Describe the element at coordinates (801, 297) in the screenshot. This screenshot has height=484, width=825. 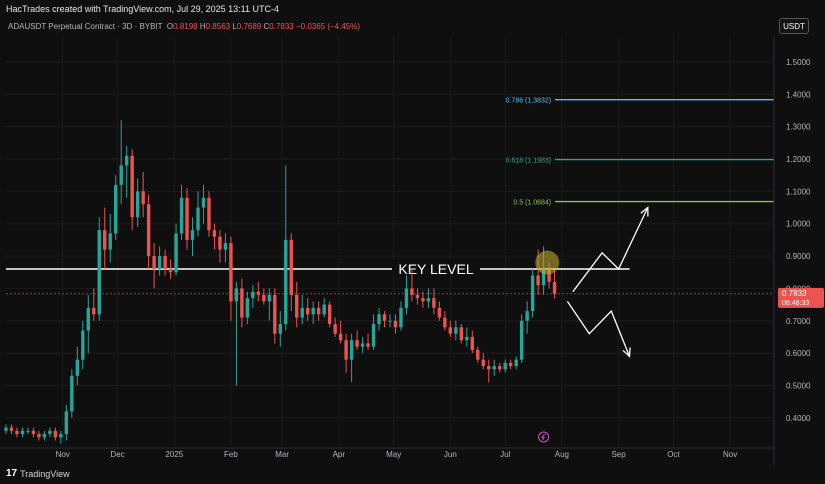
I see `last-price-badge: 0.7833 06:48:33` at that location.